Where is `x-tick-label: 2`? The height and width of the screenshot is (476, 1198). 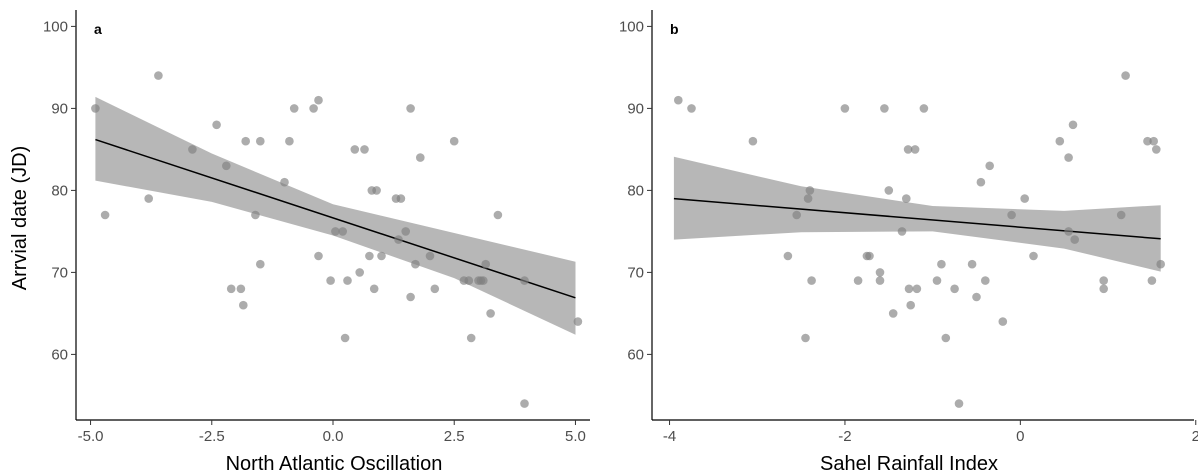 x-tick-label: 2 is located at coordinates (1195, 436).